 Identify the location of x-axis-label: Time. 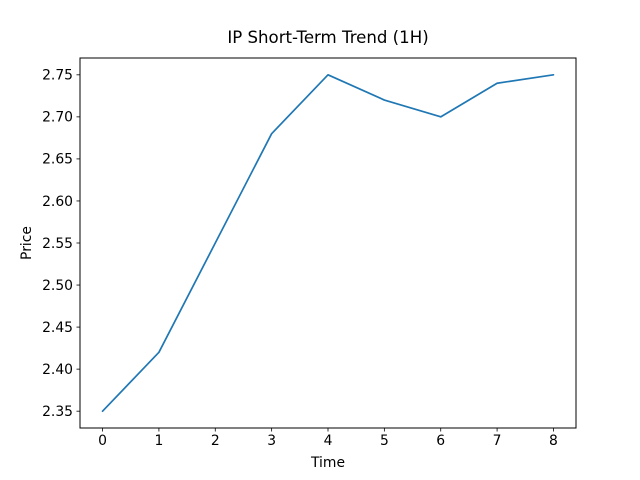
(327, 463).